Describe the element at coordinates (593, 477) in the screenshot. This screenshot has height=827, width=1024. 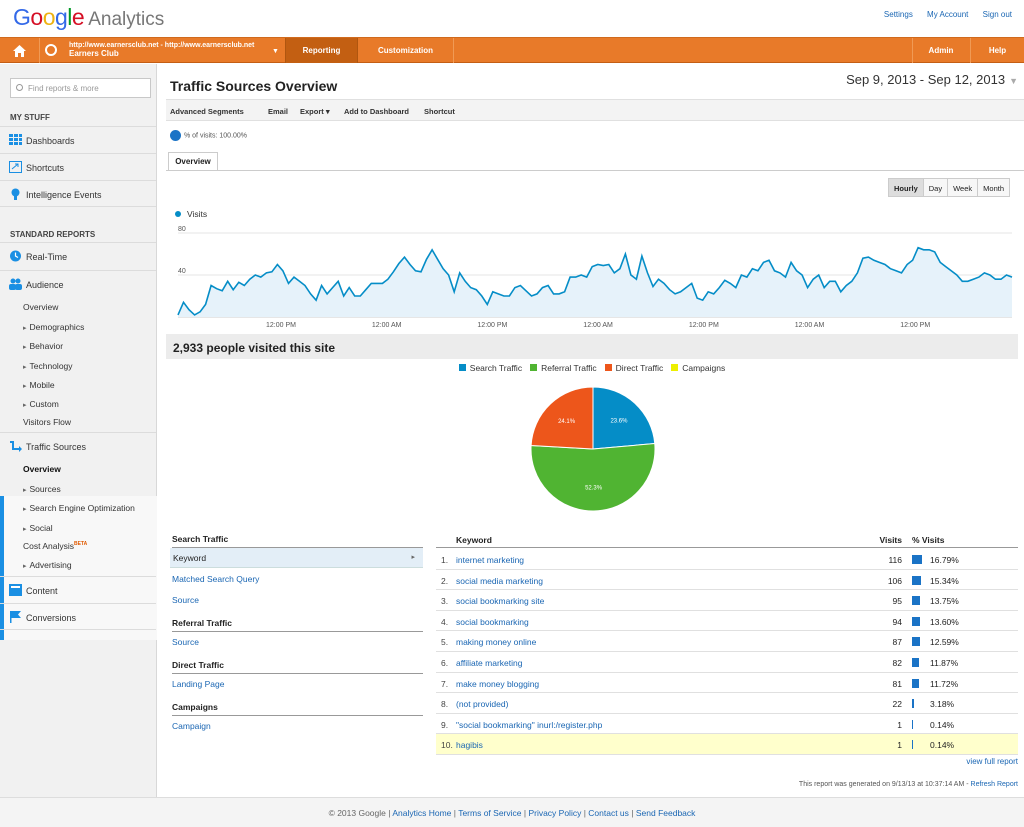
I see `pie-slice` at that location.